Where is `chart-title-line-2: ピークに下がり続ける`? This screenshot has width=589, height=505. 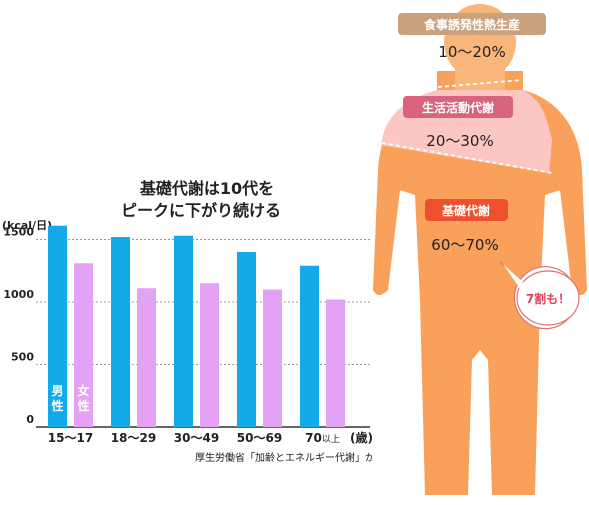
chart-title-line-2: ピークに下がり続ける is located at coordinates (201, 210).